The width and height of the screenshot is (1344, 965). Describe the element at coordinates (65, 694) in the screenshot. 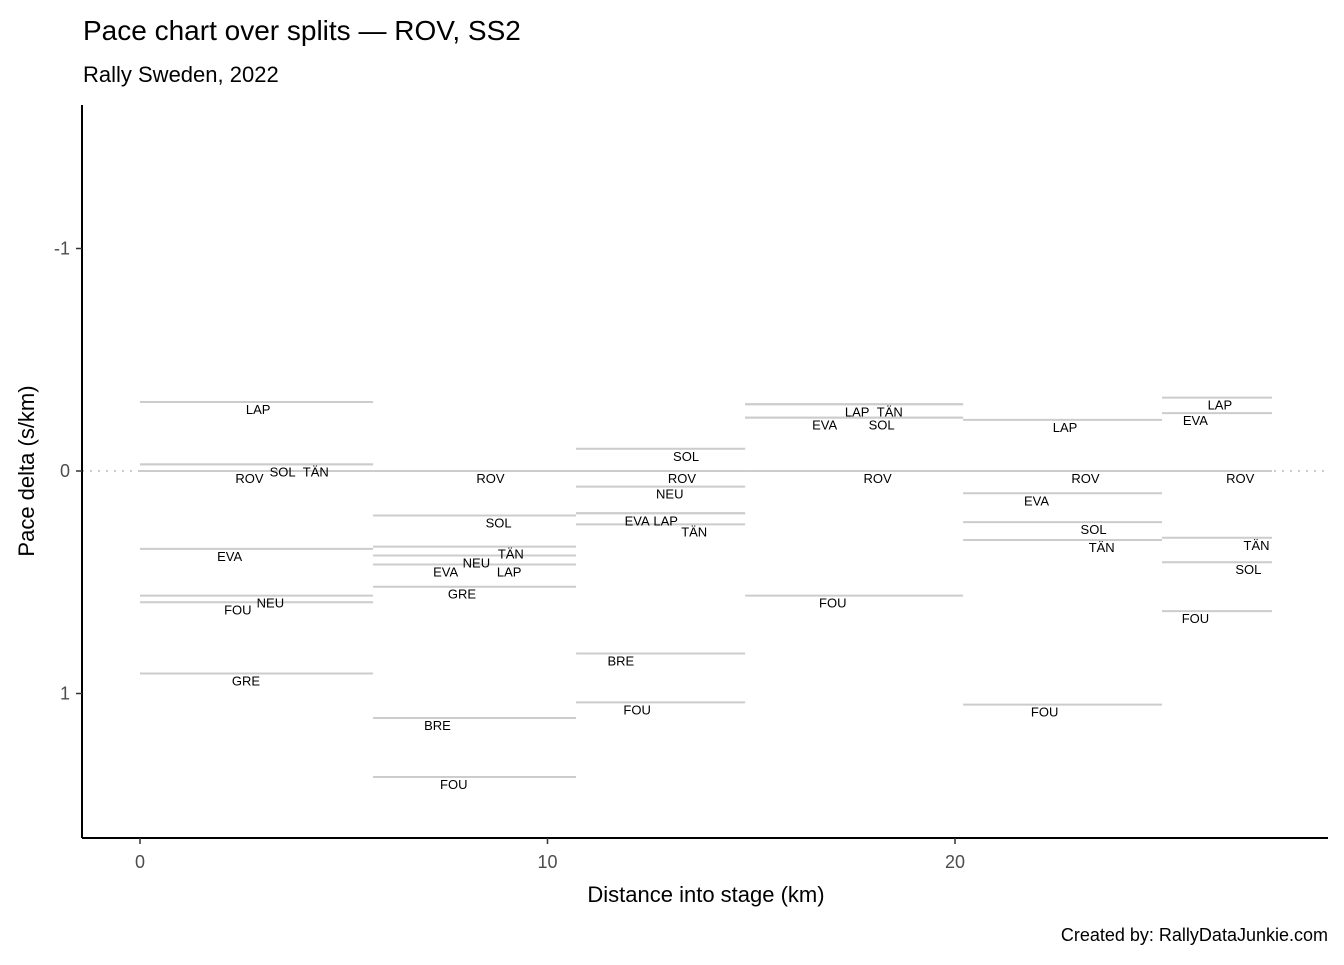

I see `y-tick-label: 1` at that location.